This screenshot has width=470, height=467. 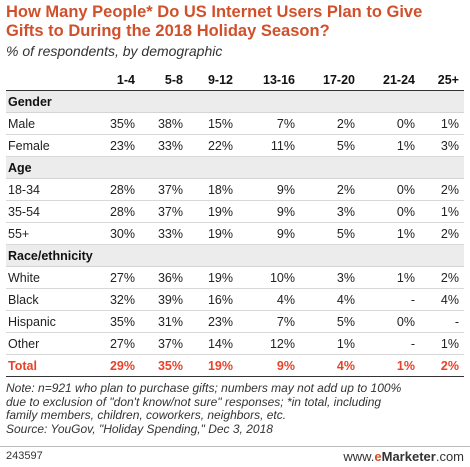 What do you see at coordinates (235, 101) in the screenshot?
I see `section-header-row: Gender` at bounding box center [235, 101].